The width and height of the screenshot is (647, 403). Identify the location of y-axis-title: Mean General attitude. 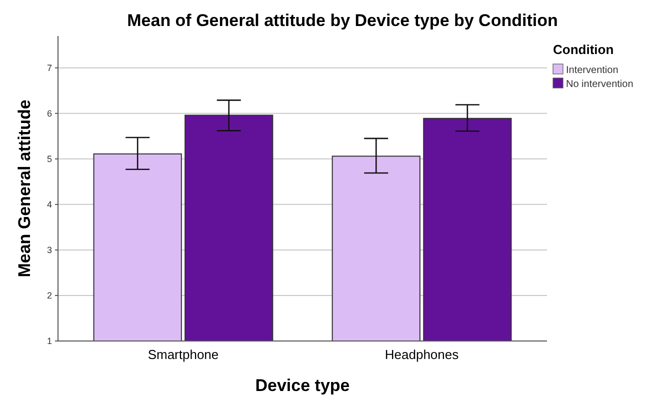
(24, 189).